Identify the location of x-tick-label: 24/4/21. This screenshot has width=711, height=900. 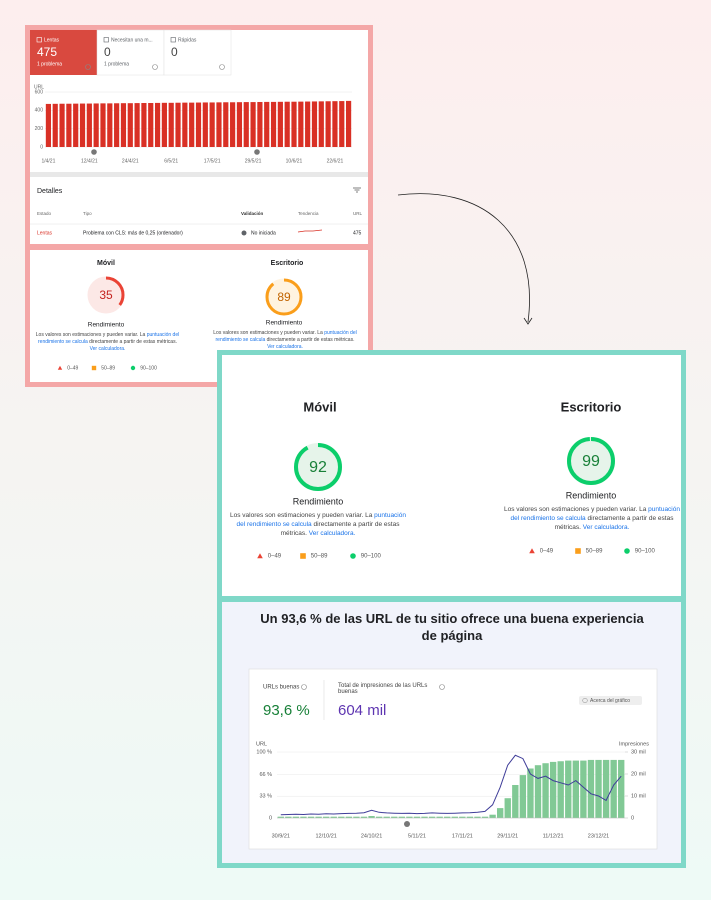
(130, 161).